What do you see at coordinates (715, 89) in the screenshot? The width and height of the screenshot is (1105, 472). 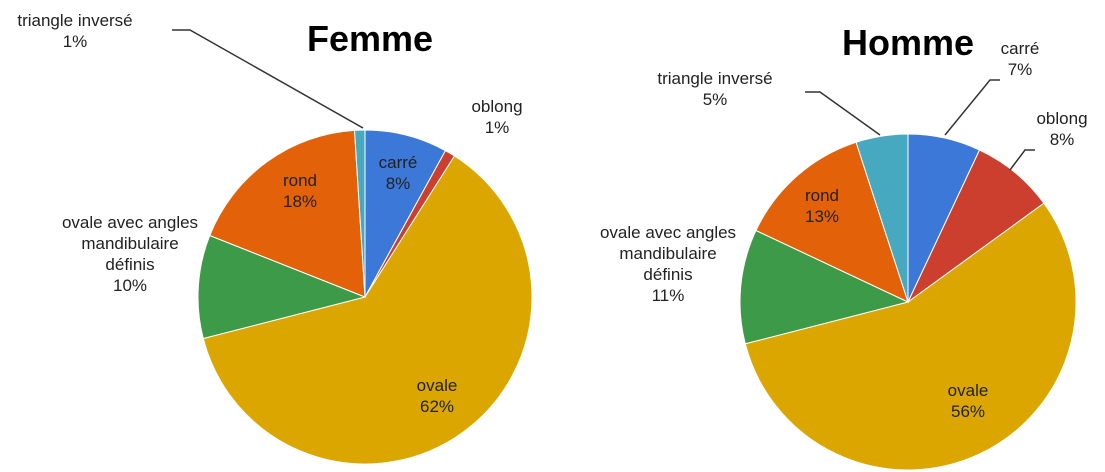 I see `slice-label: triangle inversé 5%` at bounding box center [715, 89].